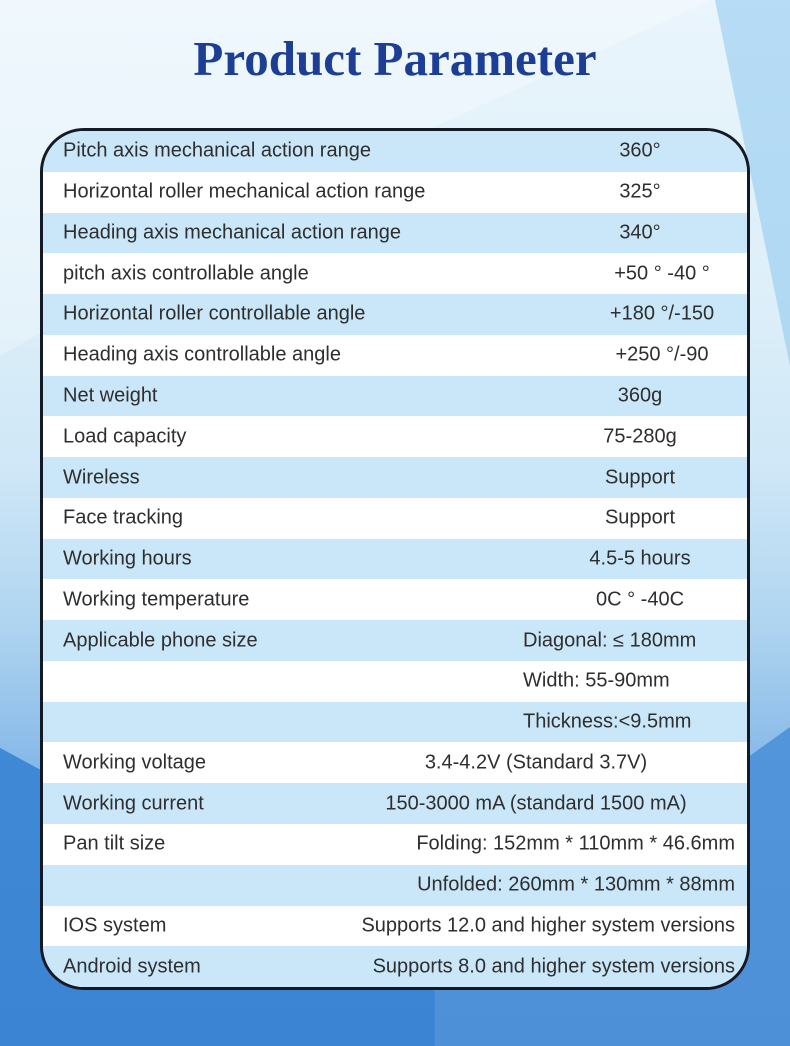 The height and width of the screenshot is (1046, 790). Describe the element at coordinates (610, 640) in the screenshot. I see `param-value: Diagonal: ≤ 180mm` at that location.